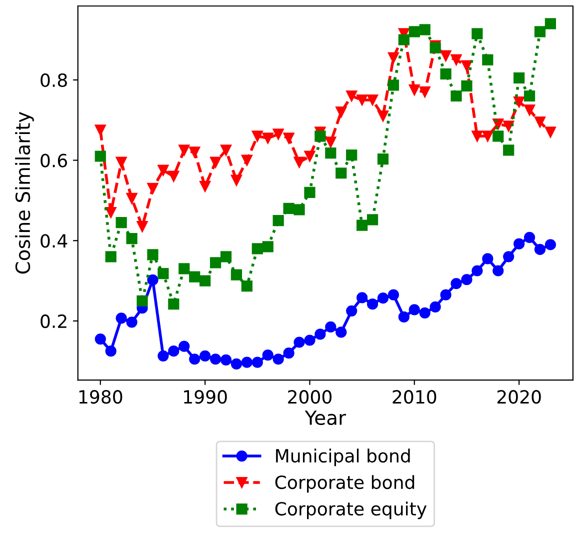  What do you see at coordinates (205, 397) in the screenshot?
I see `x-tick-label: 1990` at bounding box center [205, 397].